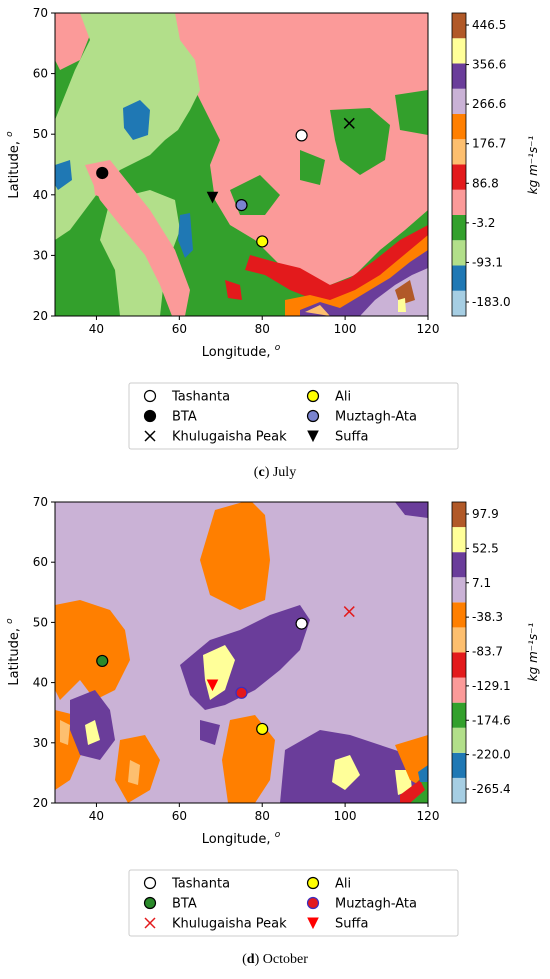  Describe the element at coordinates (491, 720) in the screenshot. I see `colorbar-tick-label: -174.6` at that location.